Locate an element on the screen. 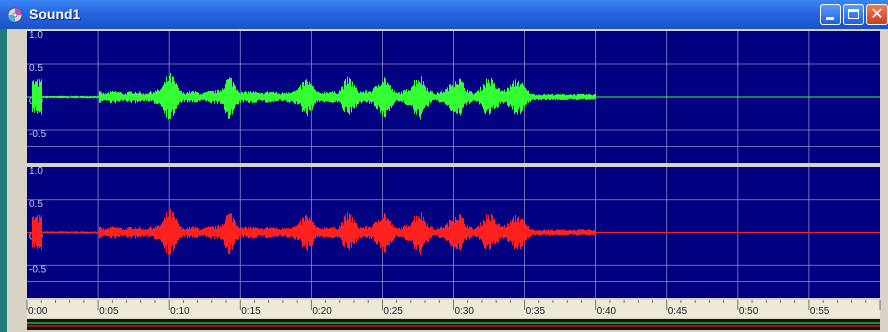 This screenshot has height=332, width=888. minimize-button is located at coordinates (830, 14).